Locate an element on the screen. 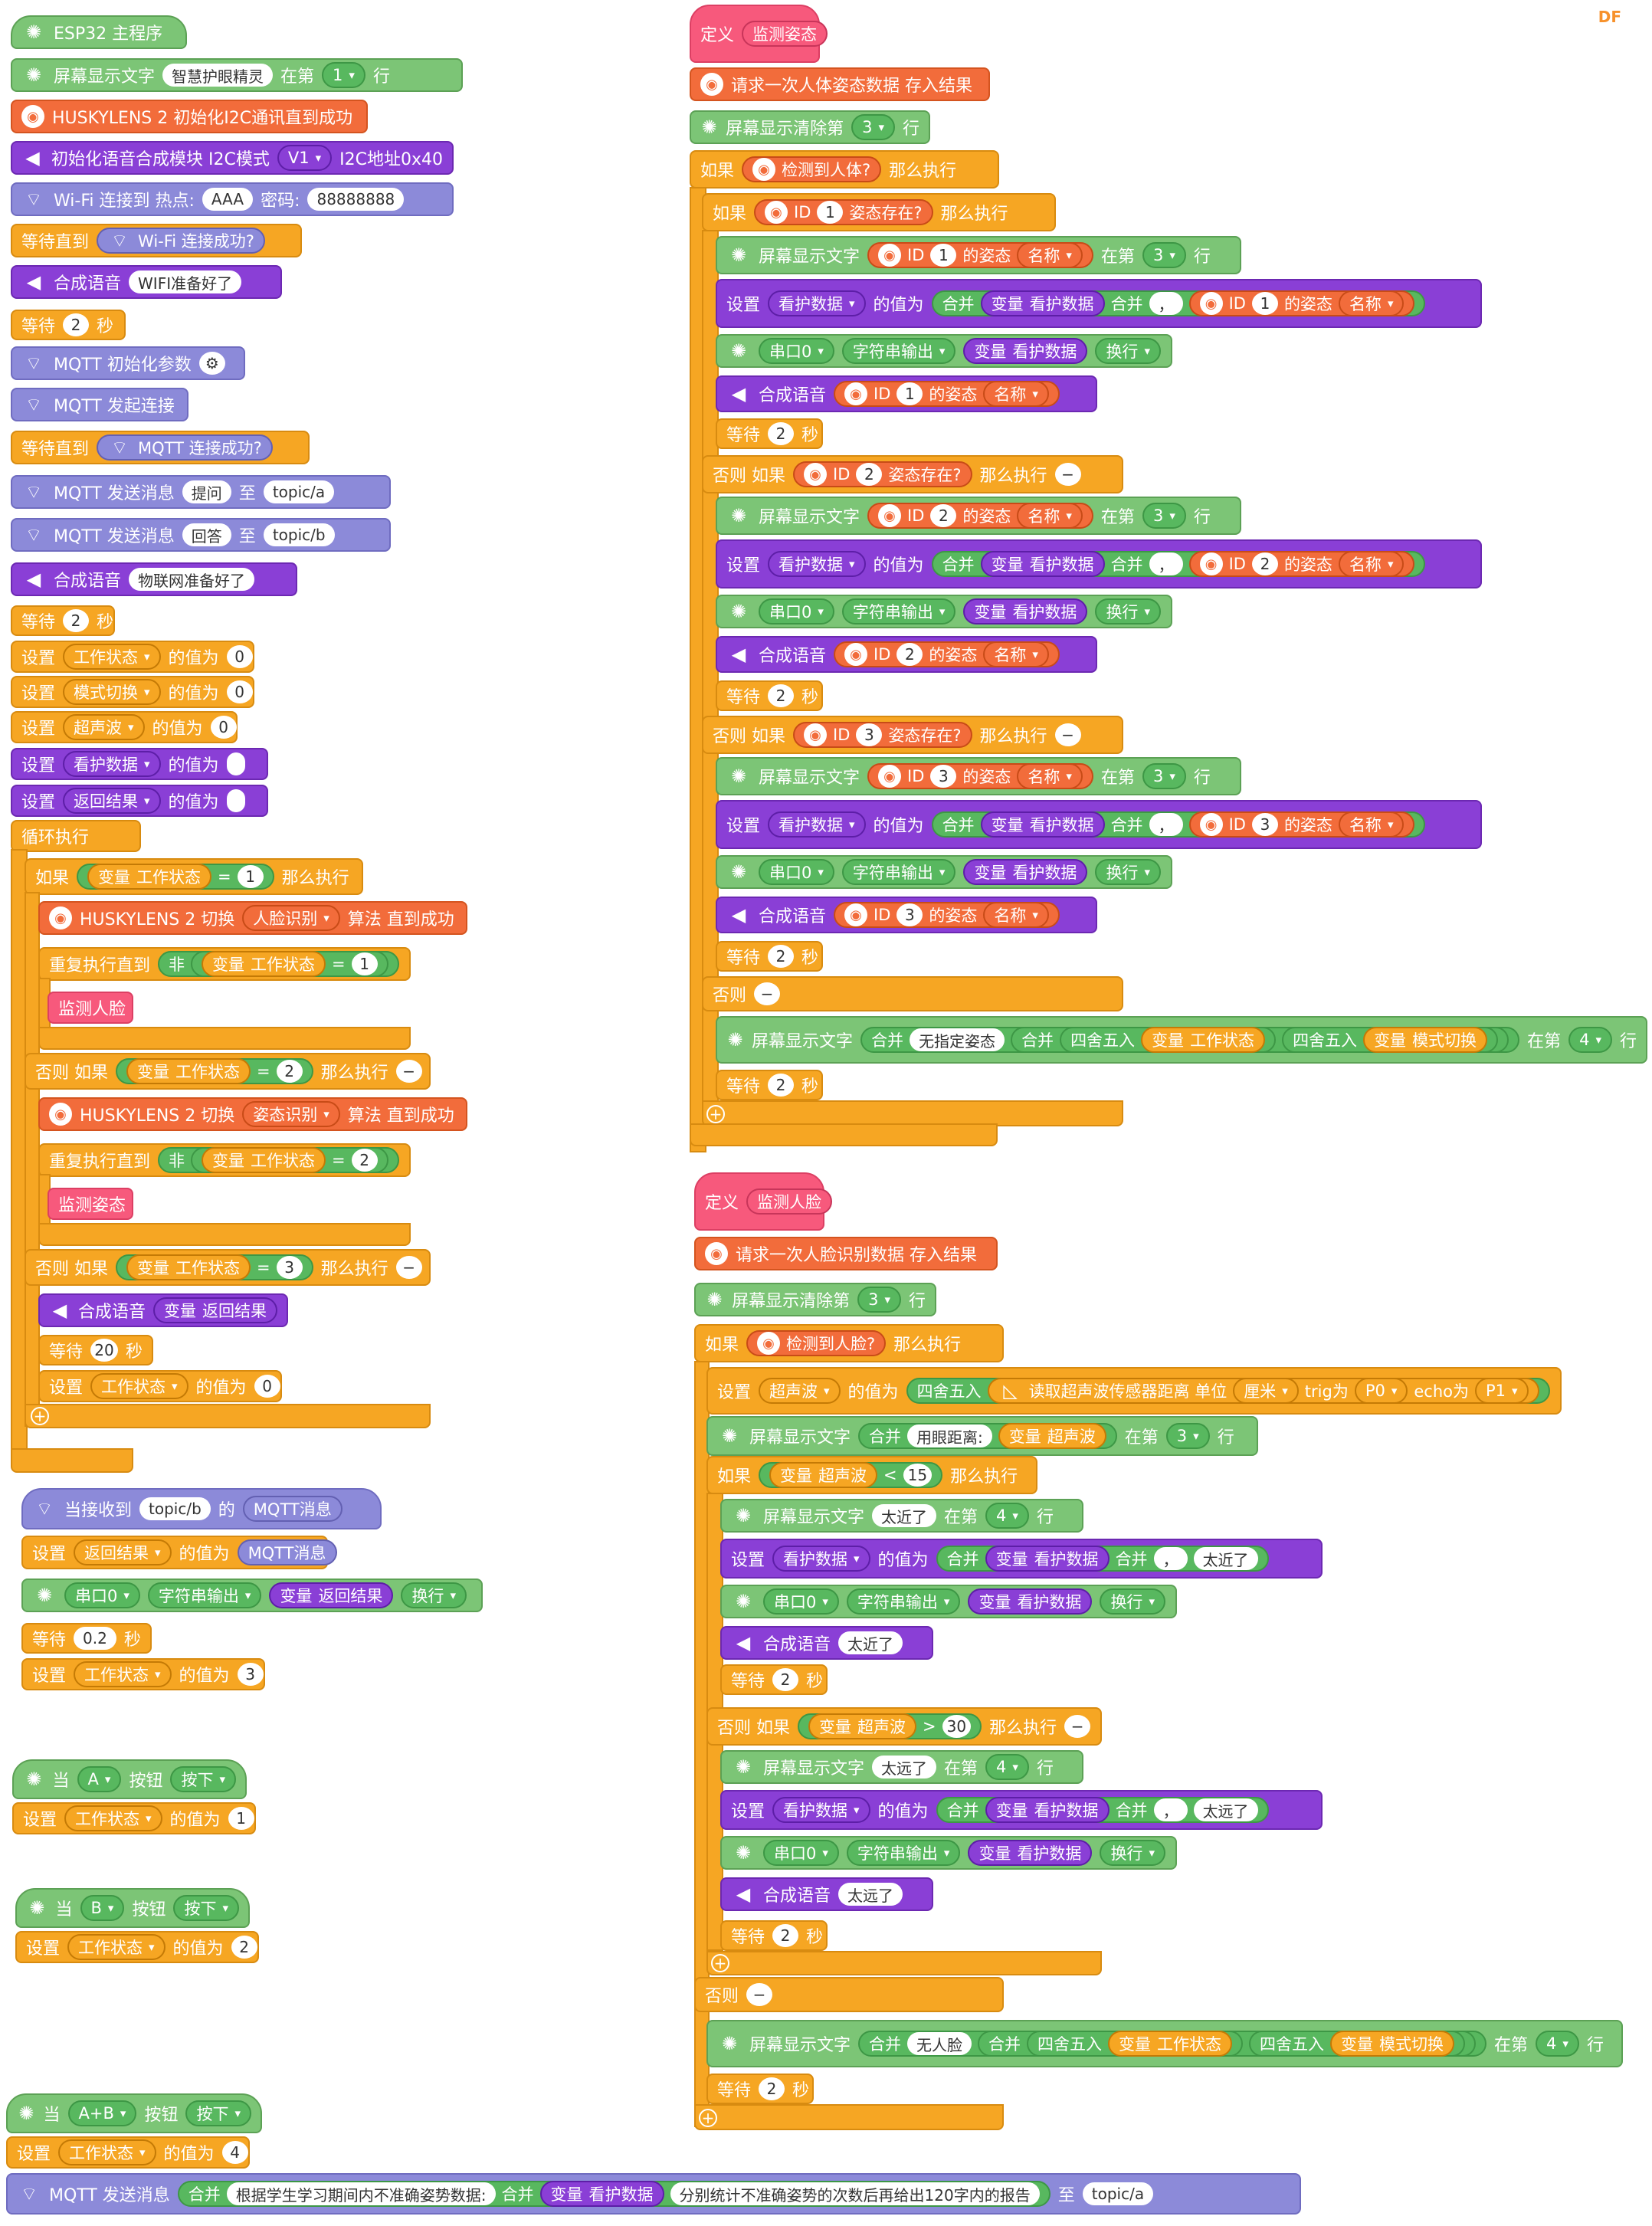 The width and height of the screenshot is (1652, 2226). not-condition: 非 变量 工作状态 = 2 is located at coordinates (278, 1160).